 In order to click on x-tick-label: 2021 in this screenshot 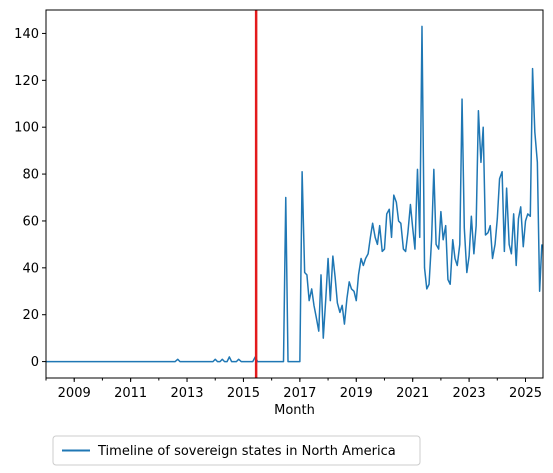, I will do `click(412, 393)`.